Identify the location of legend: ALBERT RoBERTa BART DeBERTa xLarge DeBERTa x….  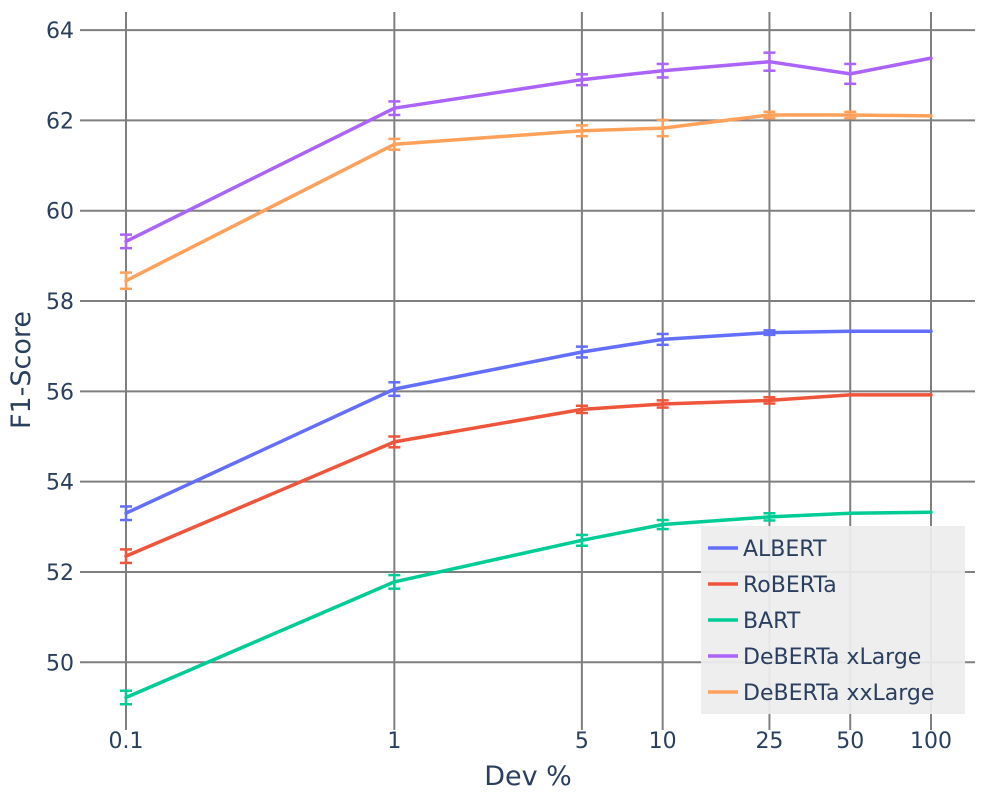
(833, 620).